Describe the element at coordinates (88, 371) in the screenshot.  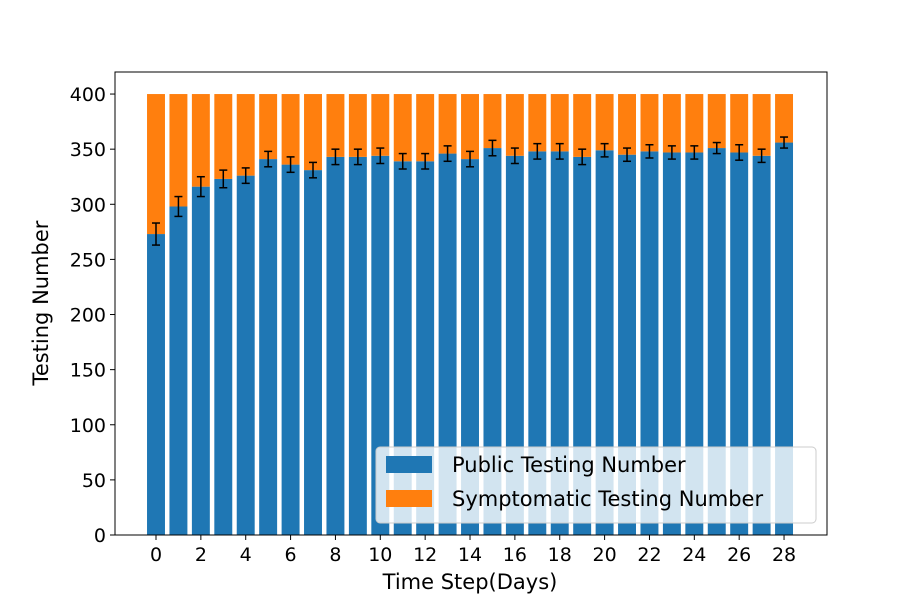
I see `y-tick-label-150: 150` at that location.